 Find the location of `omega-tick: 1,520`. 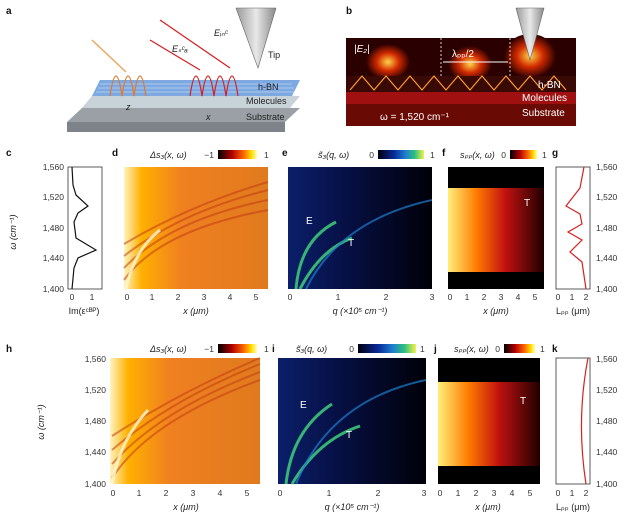

omega-tick: 1,520 is located at coordinates (96, 390).